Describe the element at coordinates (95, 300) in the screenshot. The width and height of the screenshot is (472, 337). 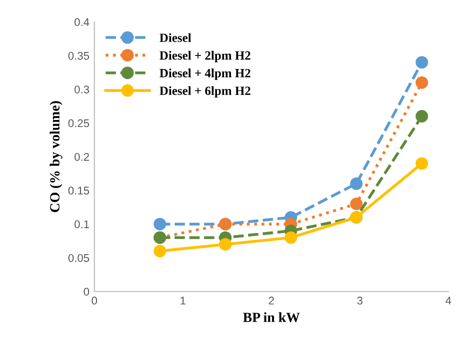
I see `x-tick-label: 0` at that location.